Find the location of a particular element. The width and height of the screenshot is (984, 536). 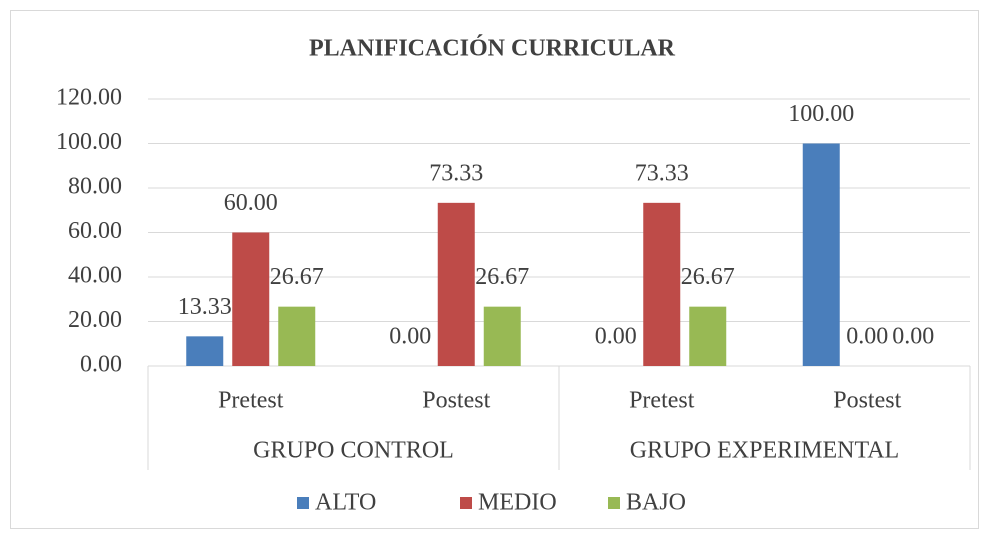

group-label: GRUPO CONTROL is located at coordinates (353, 451).